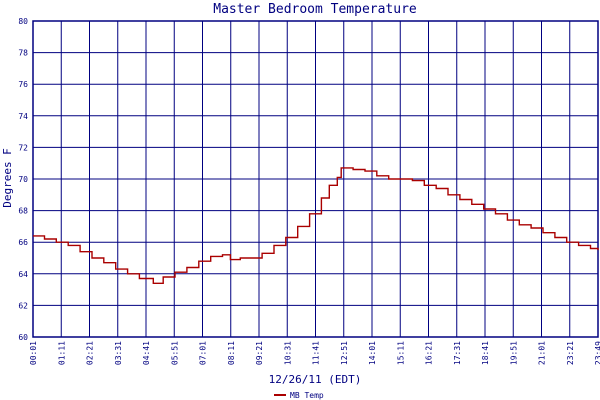  Describe the element at coordinates (174, 353) in the screenshot. I see `x-tick-label: 05:51` at that location.